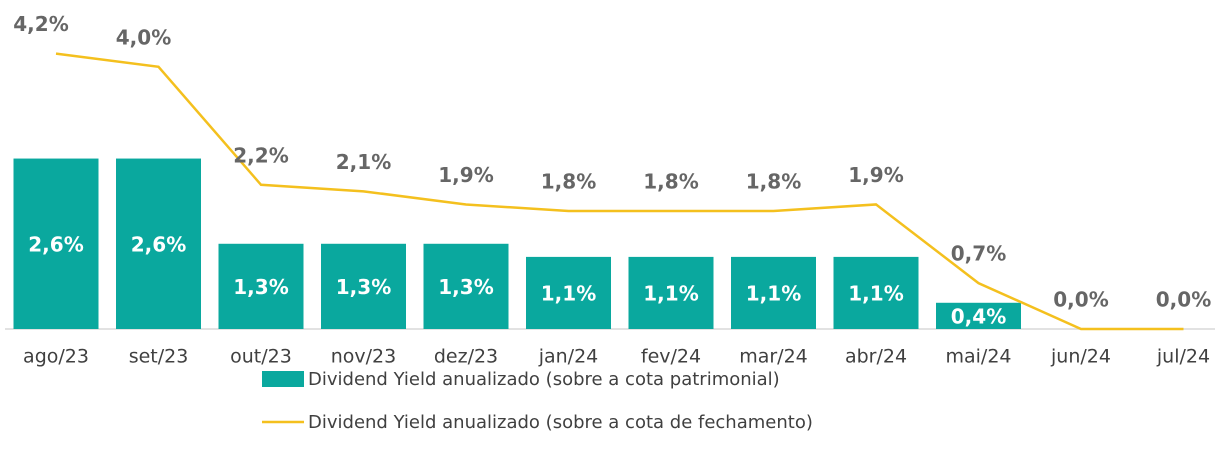  I want to click on x-tick-label: jan/24, so click(568, 357).